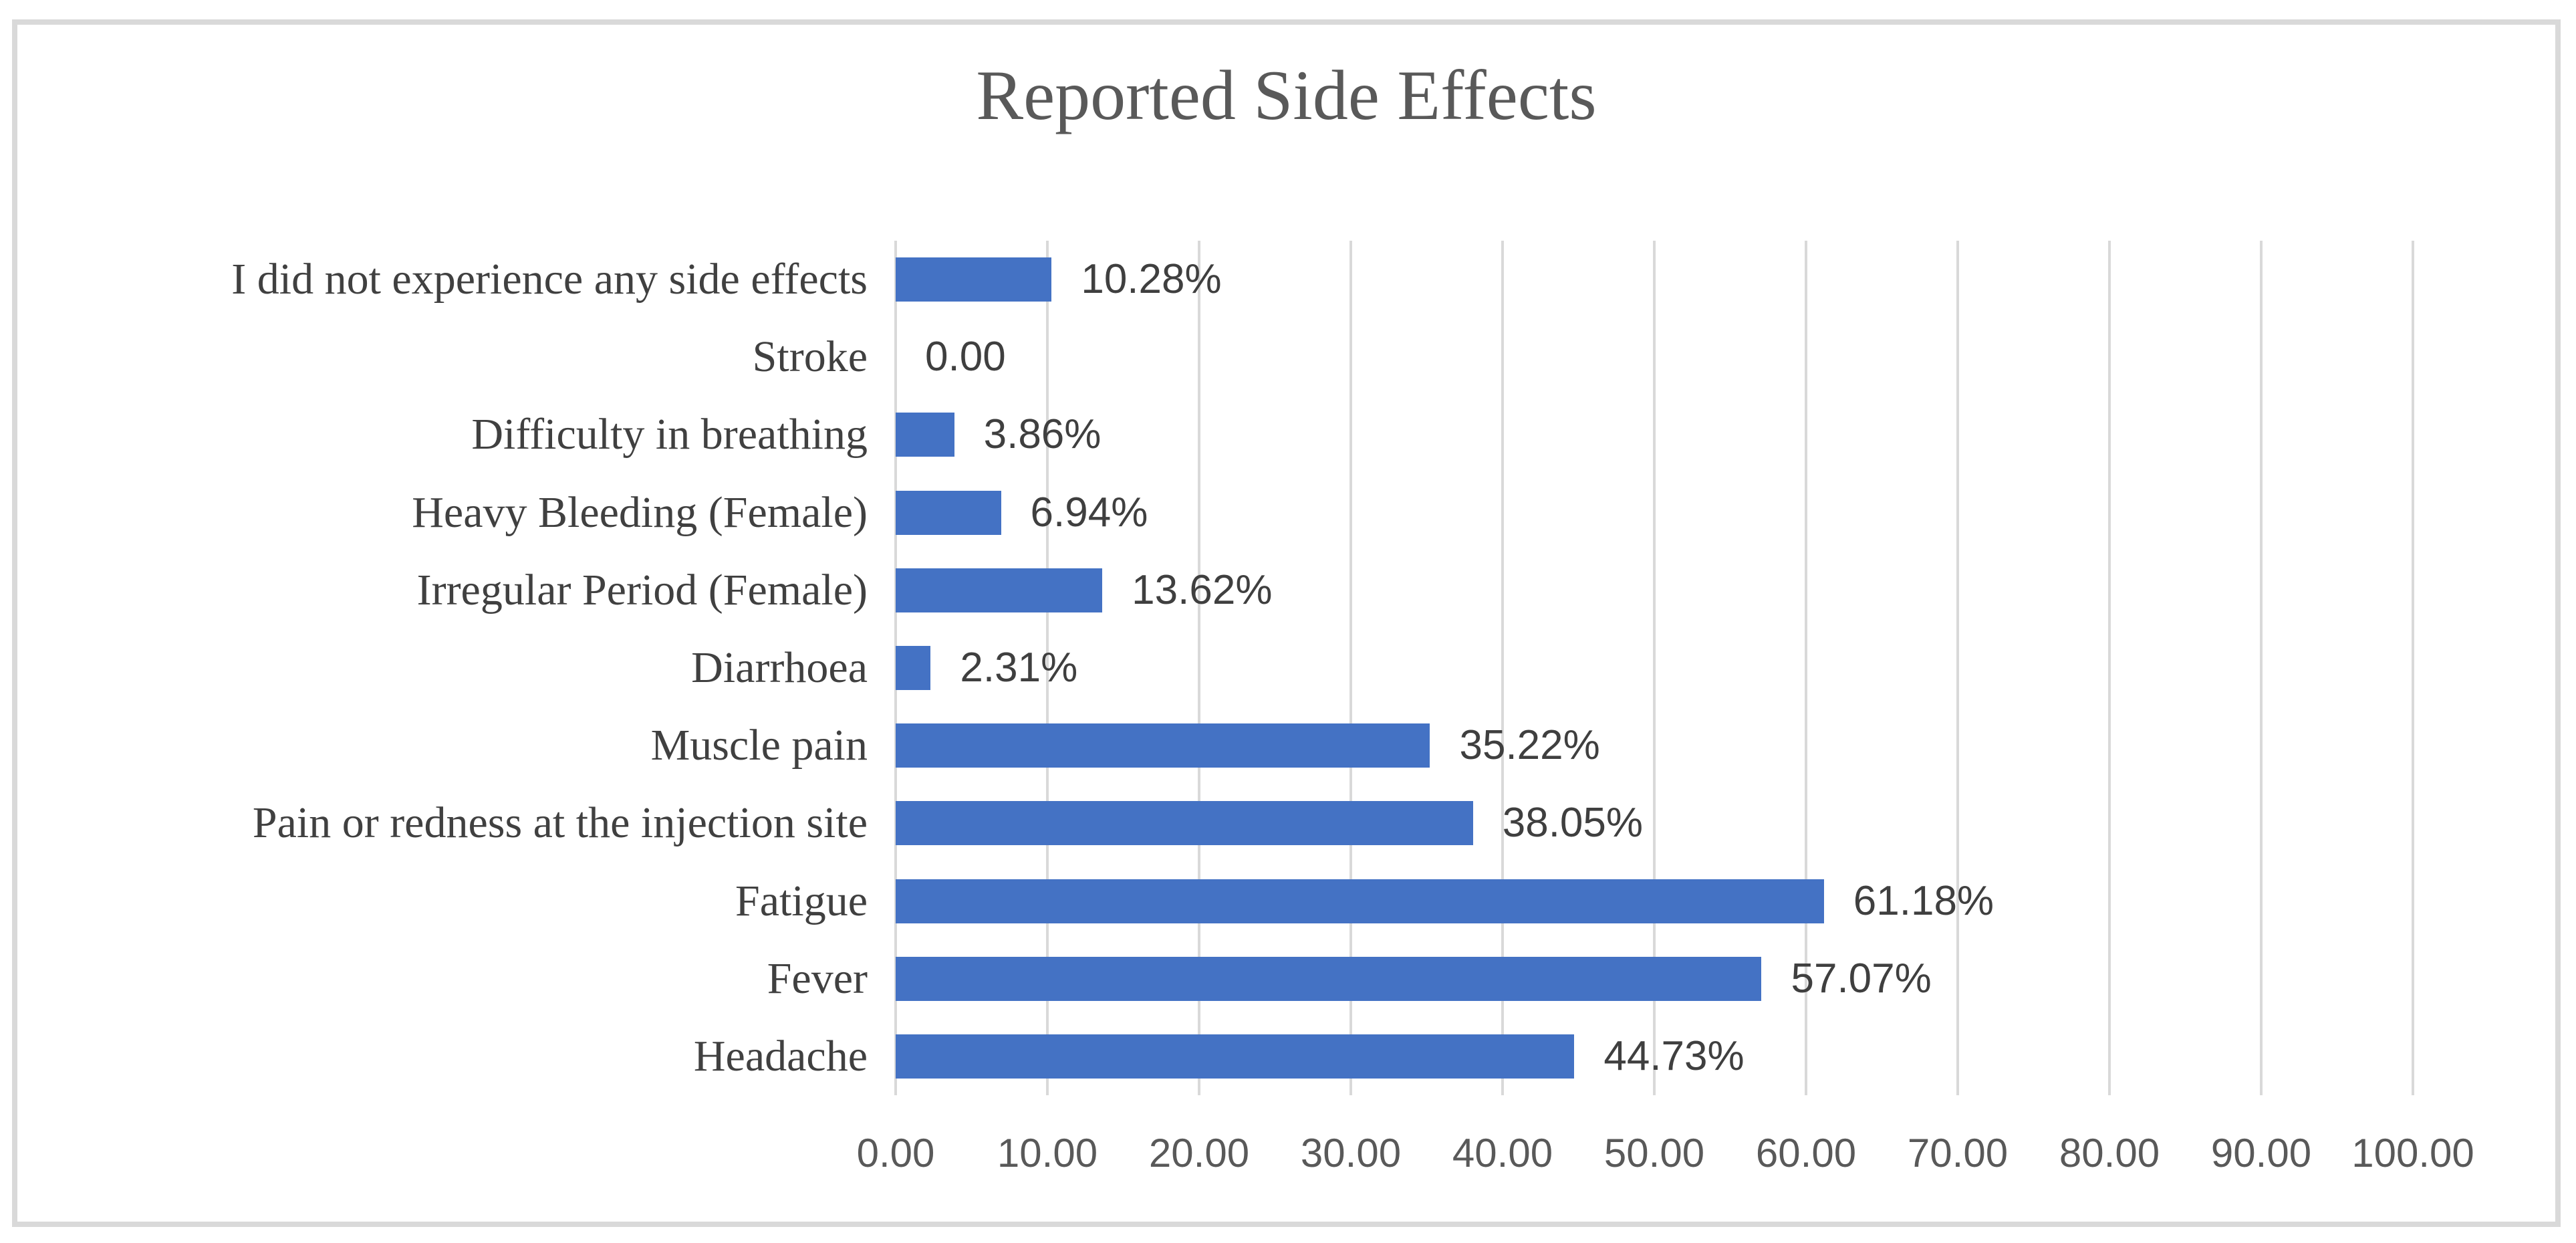 This screenshot has height=1243, width=2576. I want to click on value-label: 61.18%, so click(1924, 900).